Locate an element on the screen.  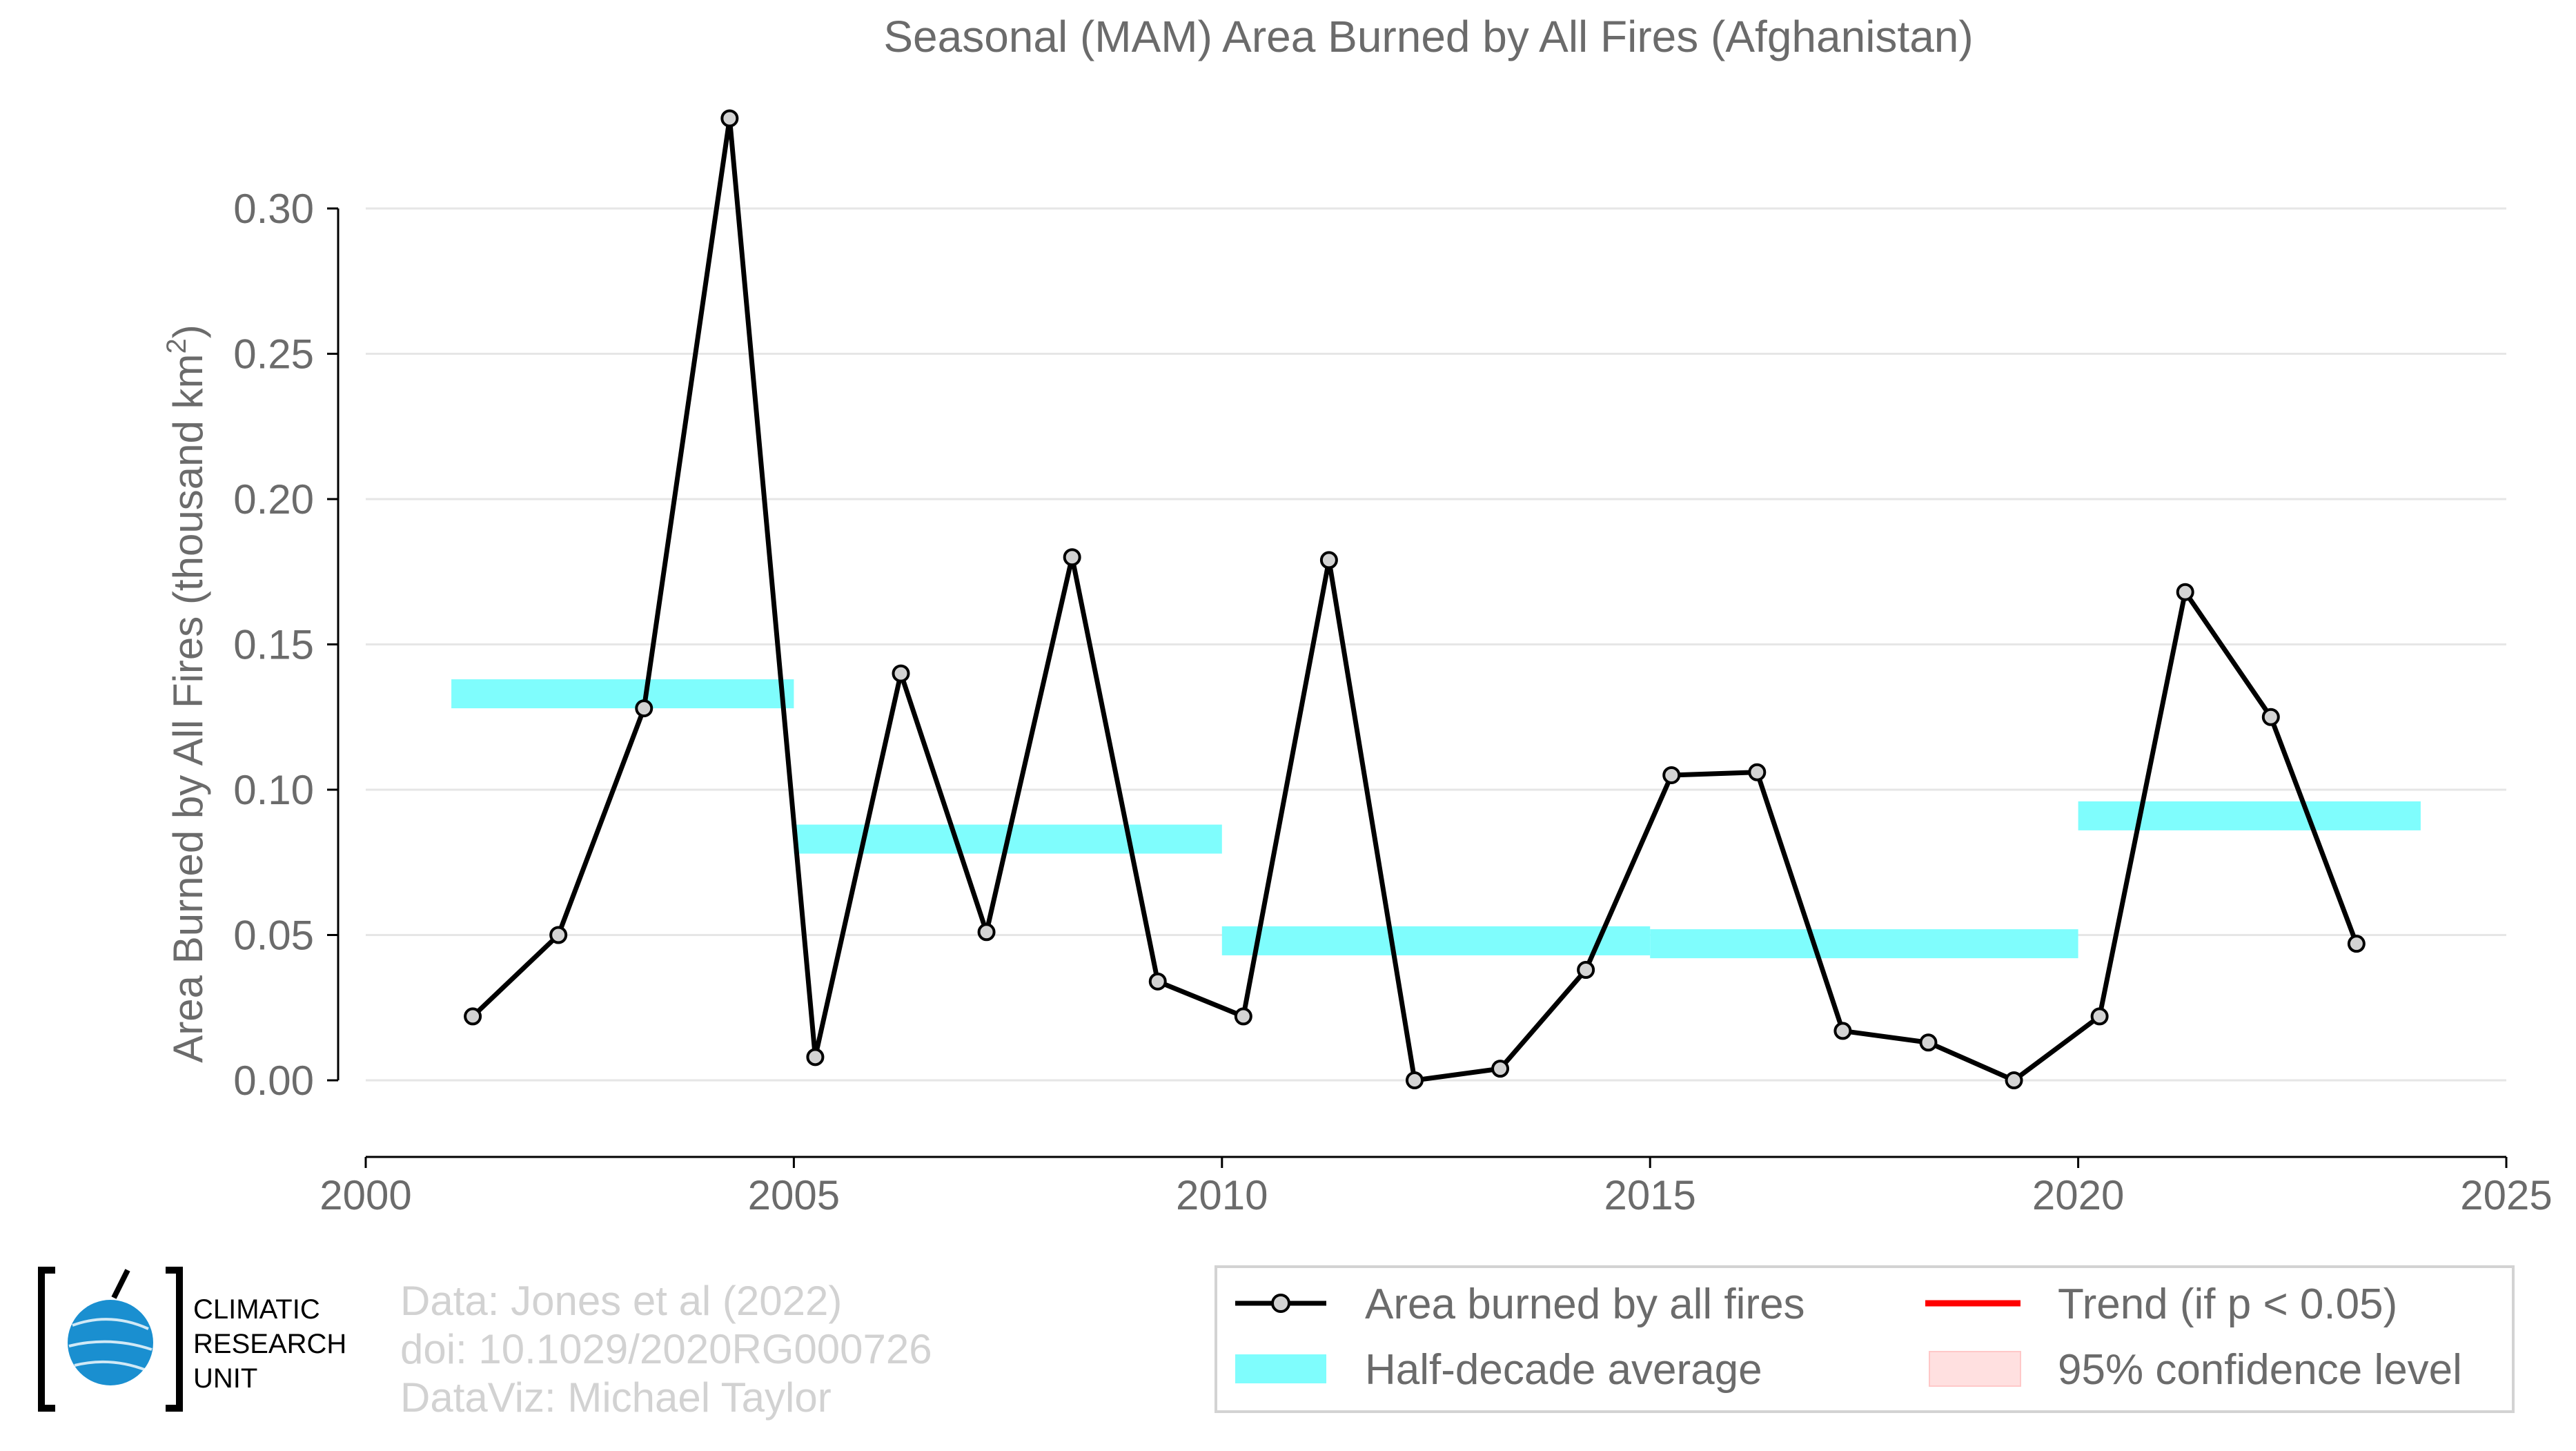
logo-text-unit: UNIT is located at coordinates (225, 1378).